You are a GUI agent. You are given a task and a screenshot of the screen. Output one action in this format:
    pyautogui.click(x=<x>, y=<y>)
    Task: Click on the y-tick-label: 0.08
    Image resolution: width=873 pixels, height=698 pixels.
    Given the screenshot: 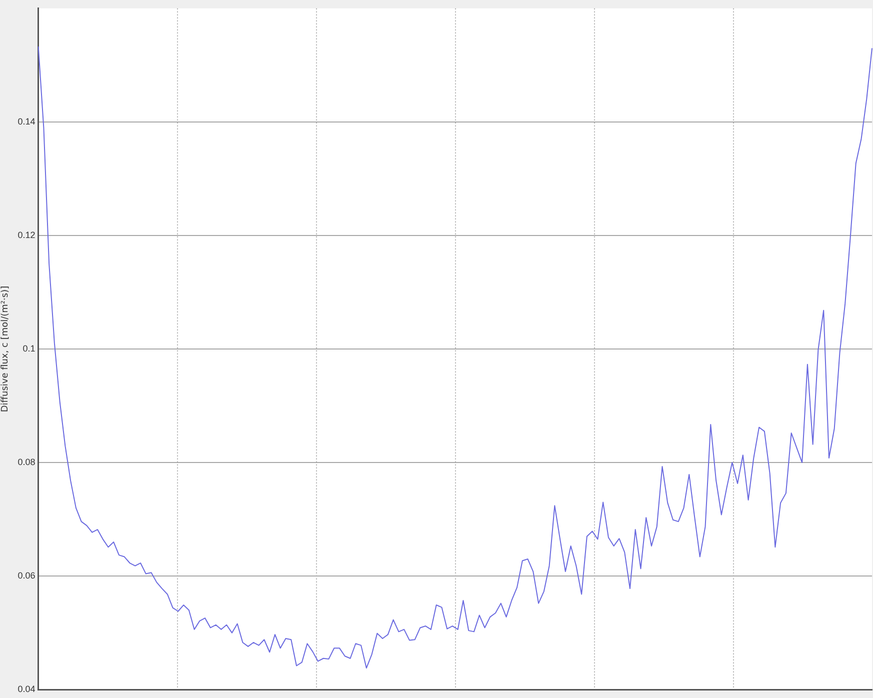 What is the action you would take?
    pyautogui.click(x=27, y=462)
    